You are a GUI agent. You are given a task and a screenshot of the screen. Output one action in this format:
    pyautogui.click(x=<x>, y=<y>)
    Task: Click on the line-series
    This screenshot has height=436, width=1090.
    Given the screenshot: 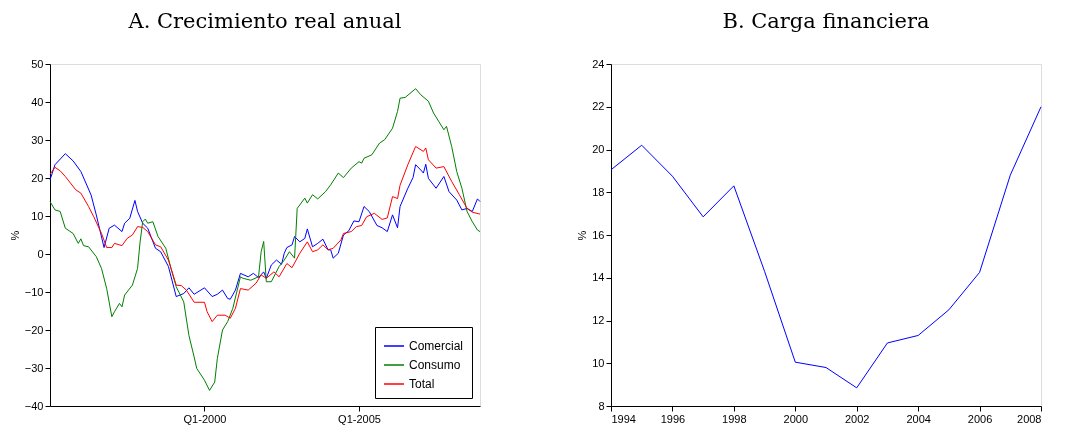 What is the action you would take?
    pyautogui.click(x=265, y=226)
    